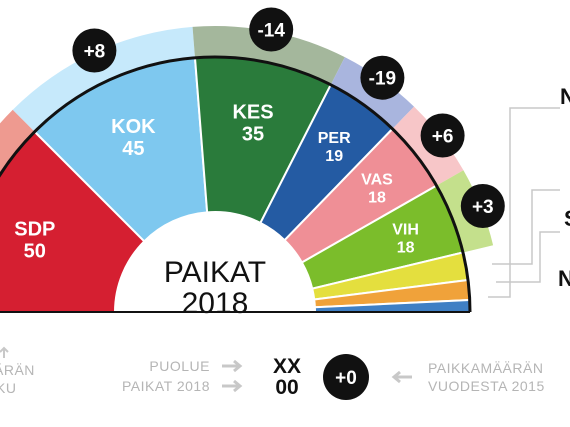 This screenshot has width=570, height=427. I want to click on legend-right-arrow-icon, so click(401, 377).